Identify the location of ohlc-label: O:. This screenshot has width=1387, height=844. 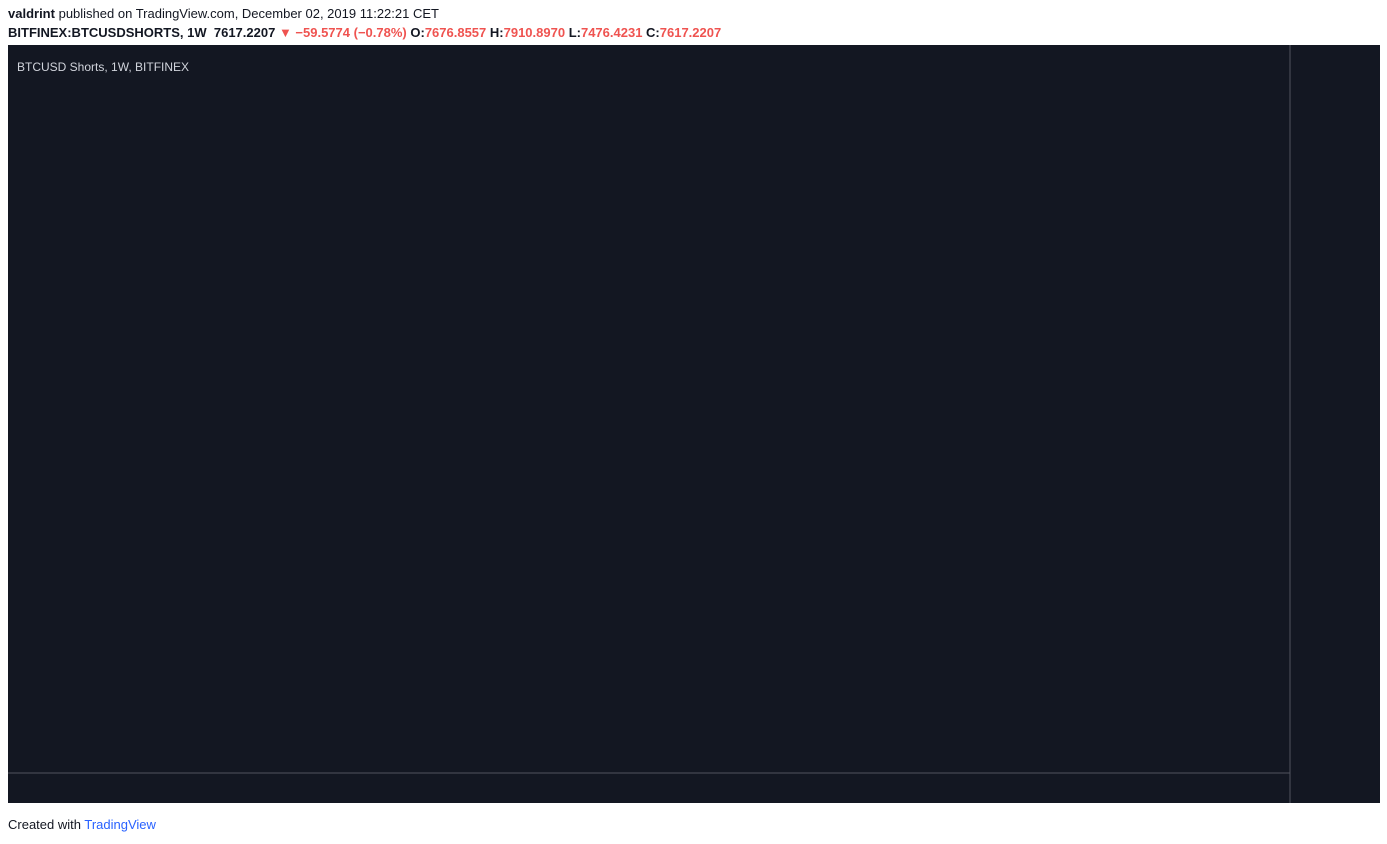
(417, 32).